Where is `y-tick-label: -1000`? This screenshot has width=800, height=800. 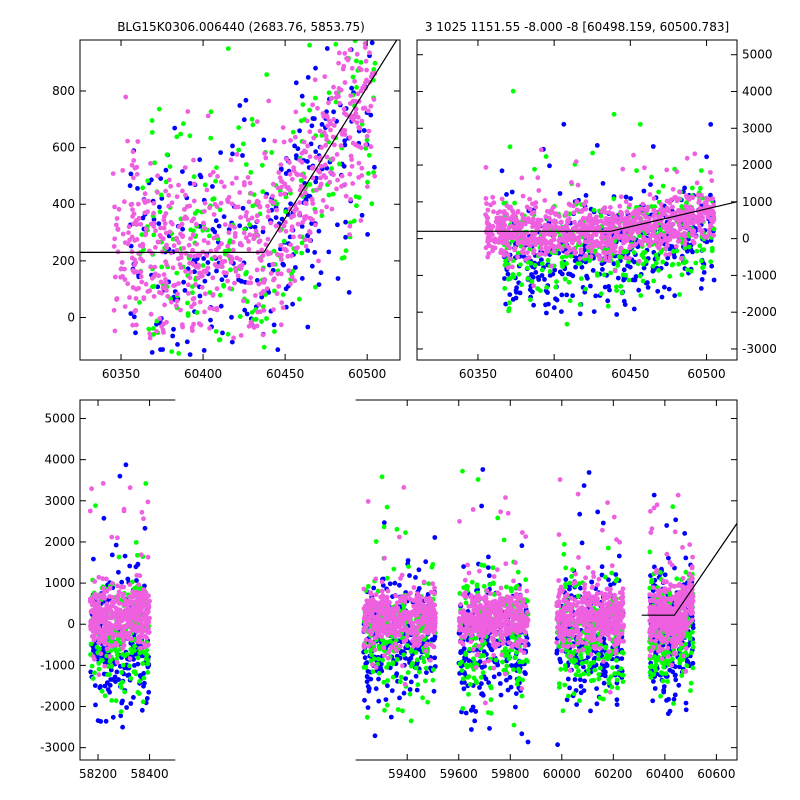
y-tick-label: -1000 is located at coordinates (759, 275).